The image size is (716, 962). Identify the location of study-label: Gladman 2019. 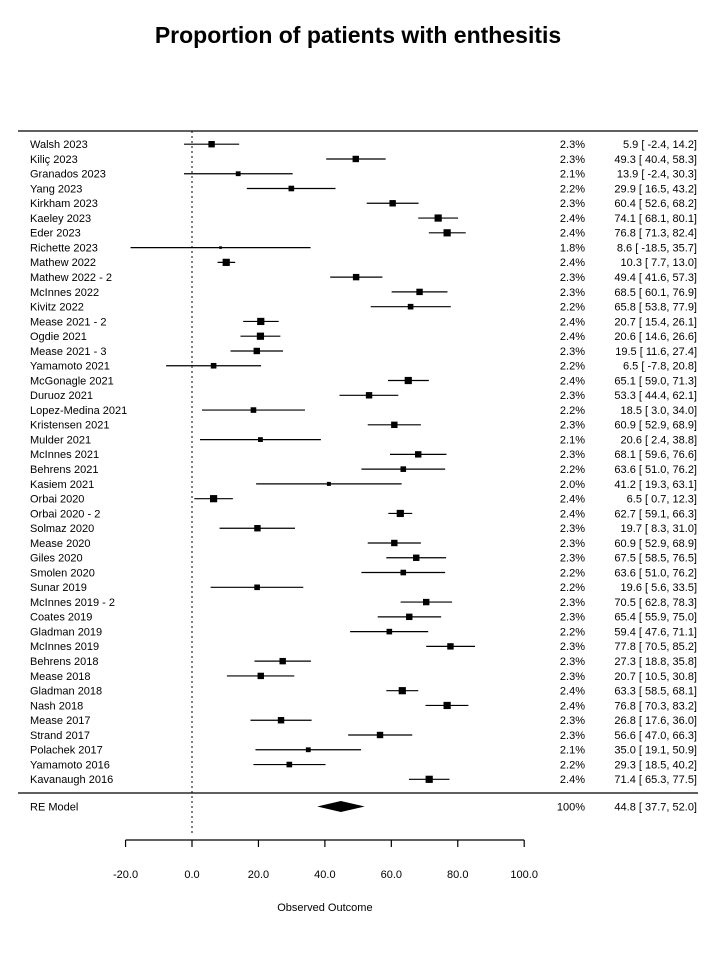
(66, 632).